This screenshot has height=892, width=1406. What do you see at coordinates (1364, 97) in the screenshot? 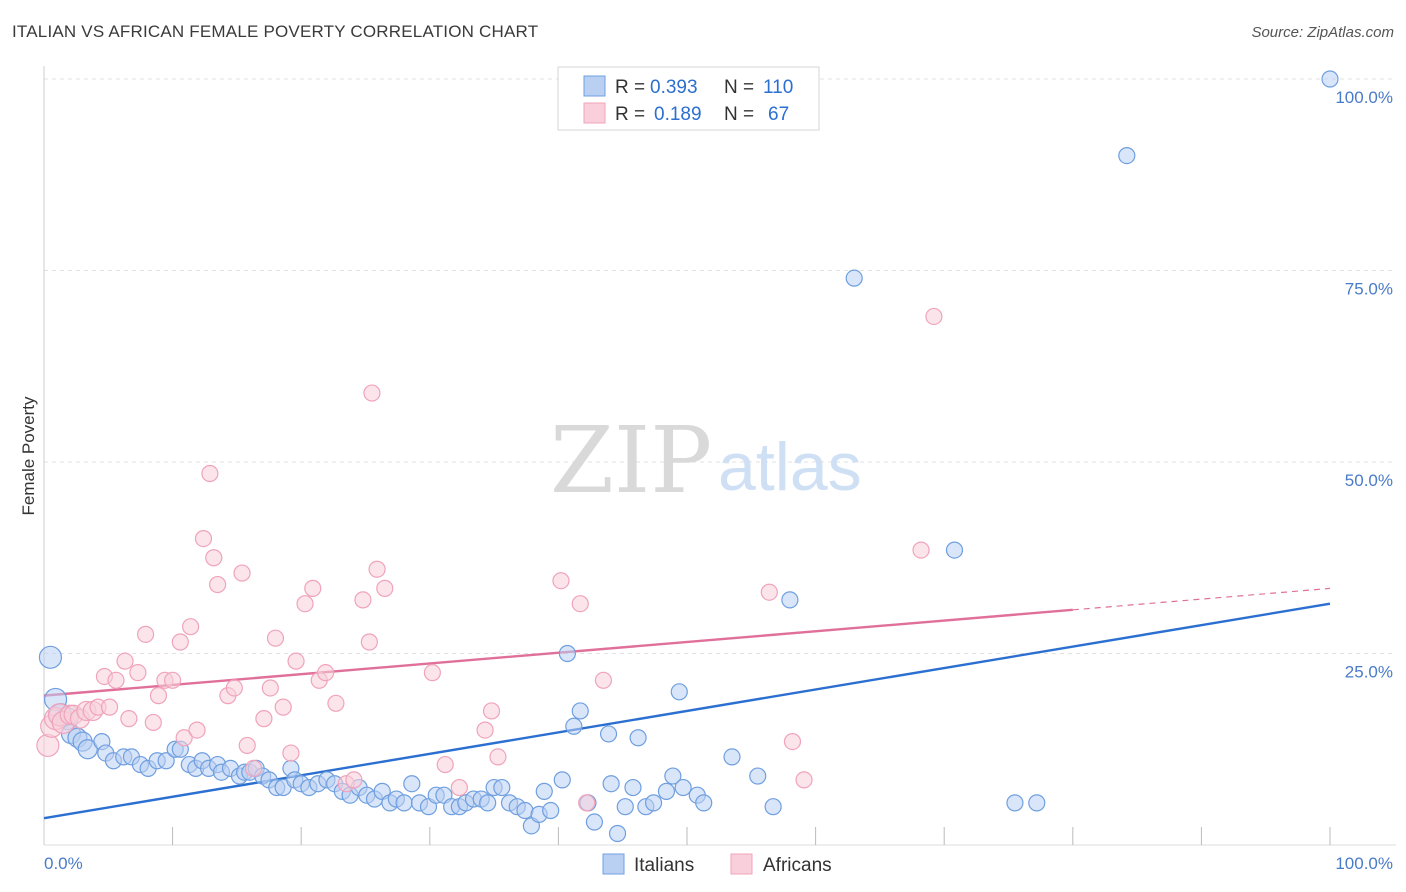
I see `y-tick-label-3: 100.0%` at bounding box center [1364, 97].